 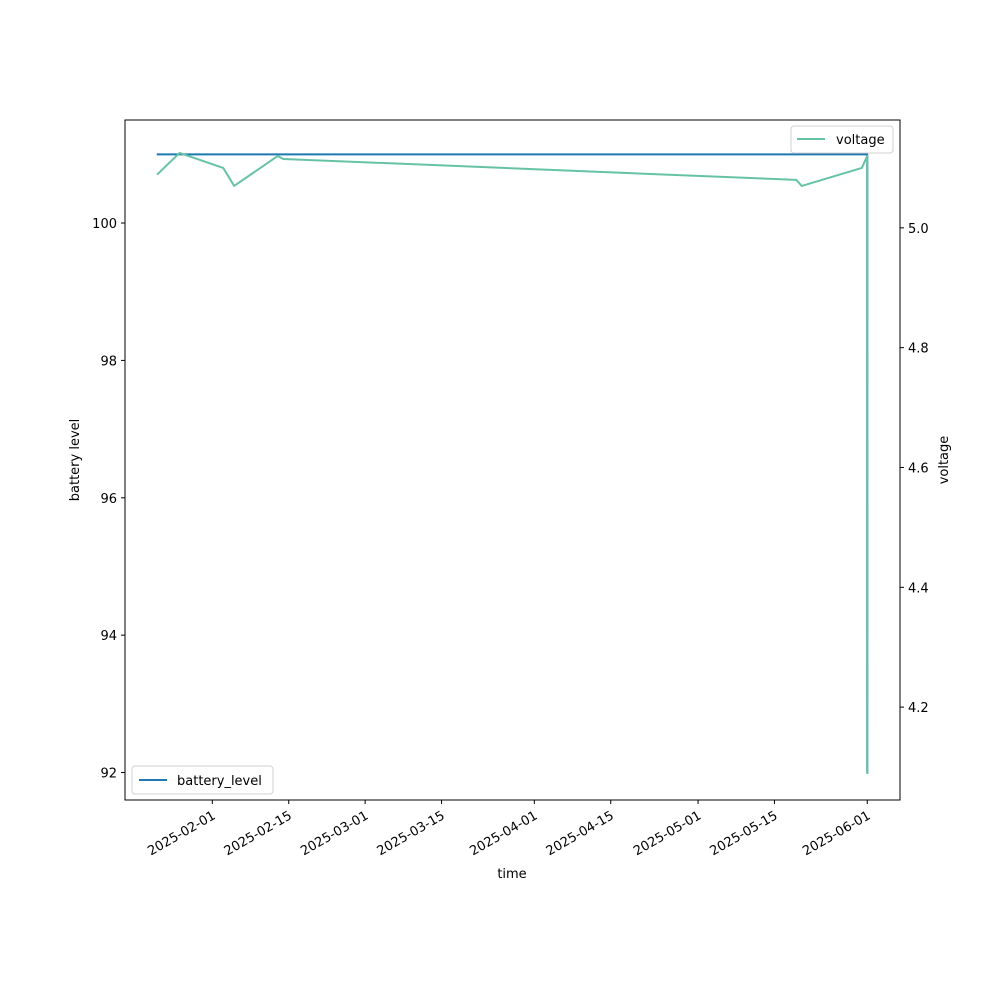 What do you see at coordinates (219, 781) in the screenshot?
I see `legend-label-battery-level: battery_level` at bounding box center [219, 781].